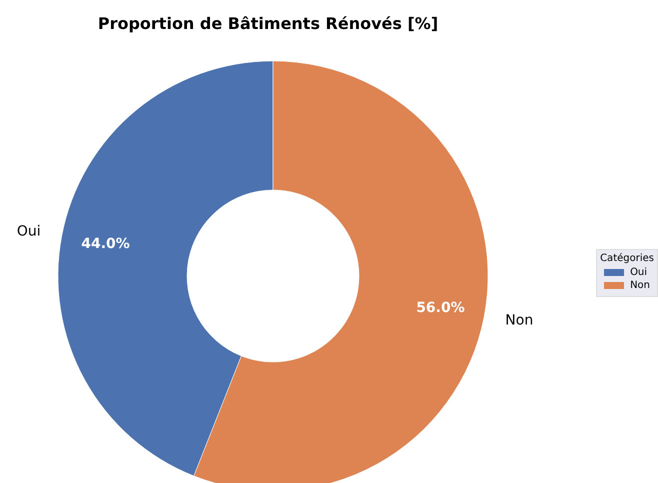 Image resolution: width=658 pixels, height=483 pixels. Describe the element at coordinates (627, 258) in the screenshot. I see `legend-title: Catégories` at that location.